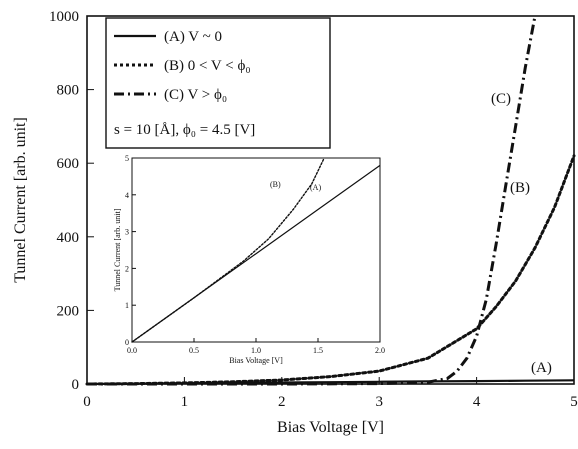  I want to click on inset-y-tick-label: 4, so click(127, 195).